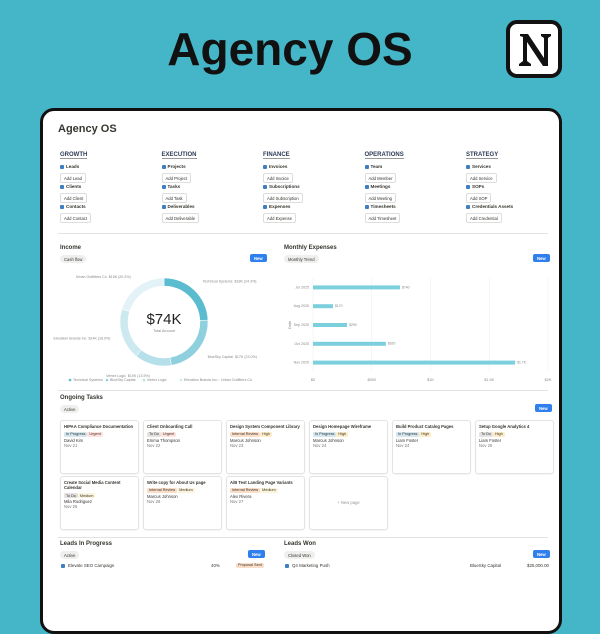 The height and width of the screenshot is (634, 600). I want to click on slice-label: Elevation Brands Inc $14K (18.9%), so click(82, 338).